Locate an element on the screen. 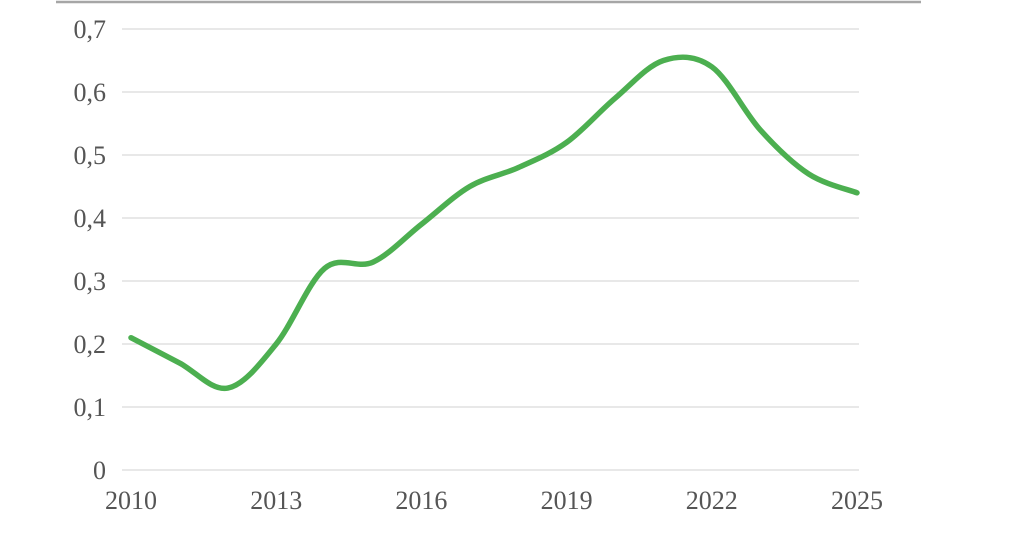 The image size is (1024, 540). x-axis-labels: 2010 2013 2016 2019 2022 2025 is located at coordinates (494, 500).